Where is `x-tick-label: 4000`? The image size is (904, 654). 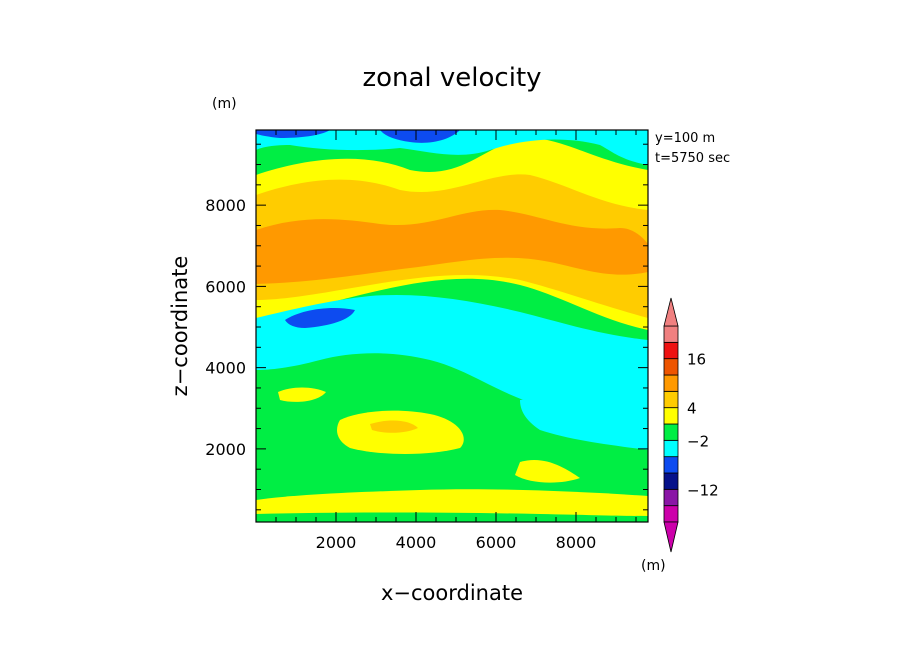 x-tick-label: 4000 is located at coordinates (416, 542).